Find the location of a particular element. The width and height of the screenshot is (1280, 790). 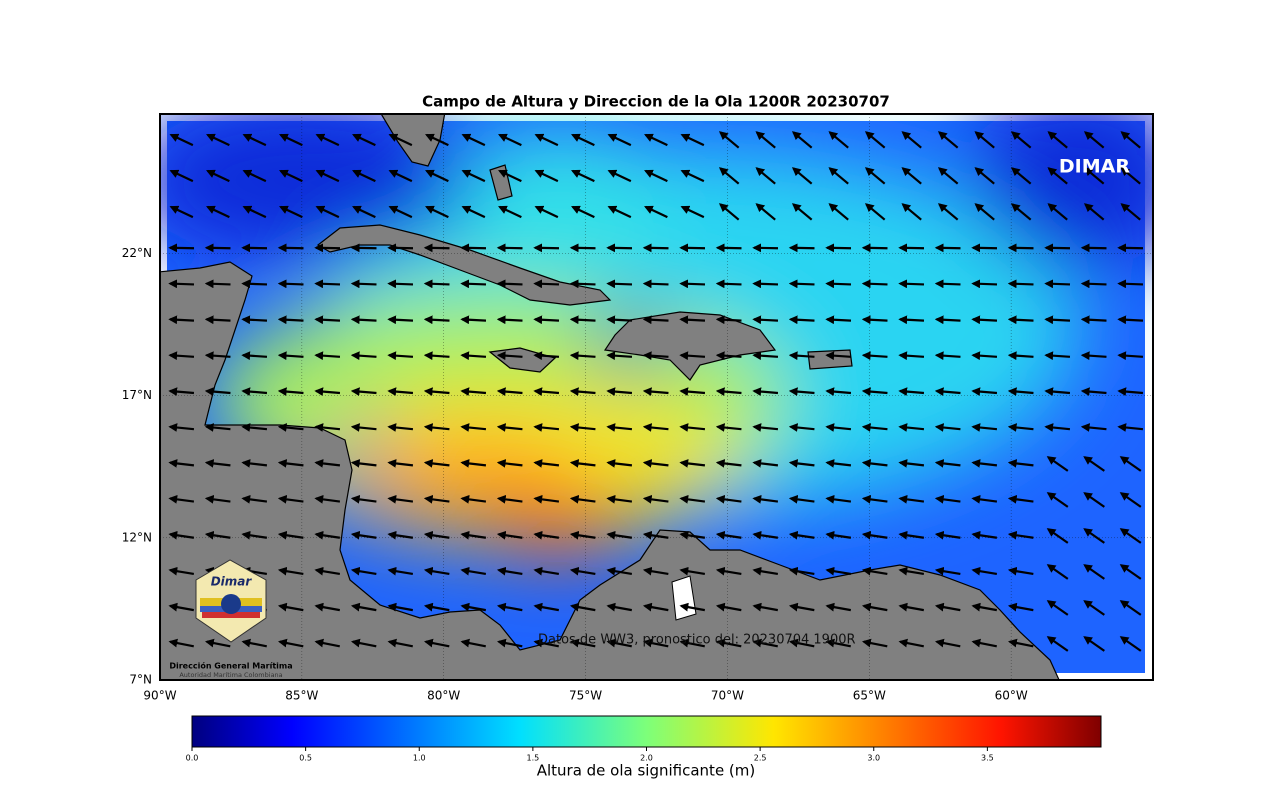

lon-tick-label: 65°W is located at coordinates (869, 696).